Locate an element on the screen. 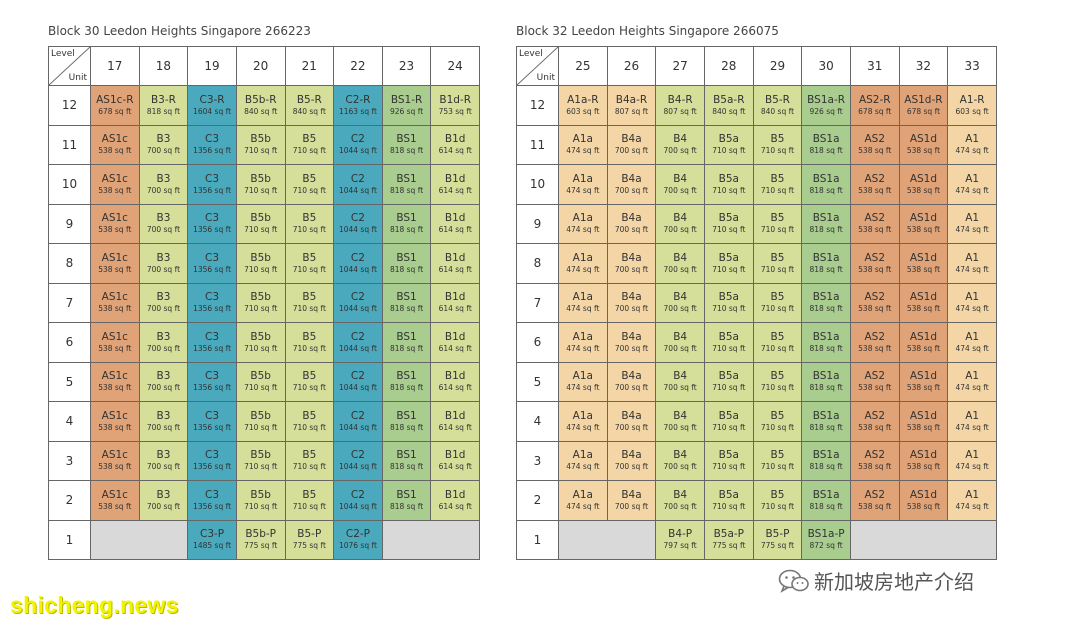  unit-area: 926 sq ft is located at coordinates (406, 111).